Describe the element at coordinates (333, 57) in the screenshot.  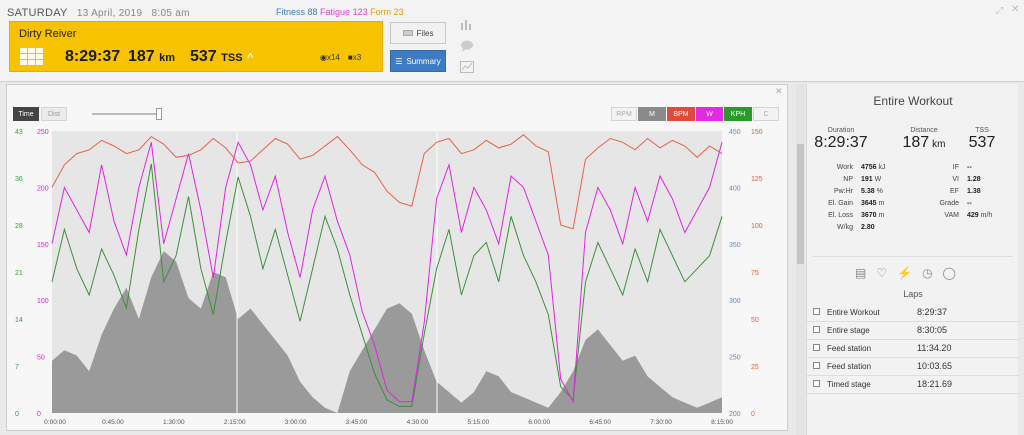
I see `pr-count: x14` at that location.